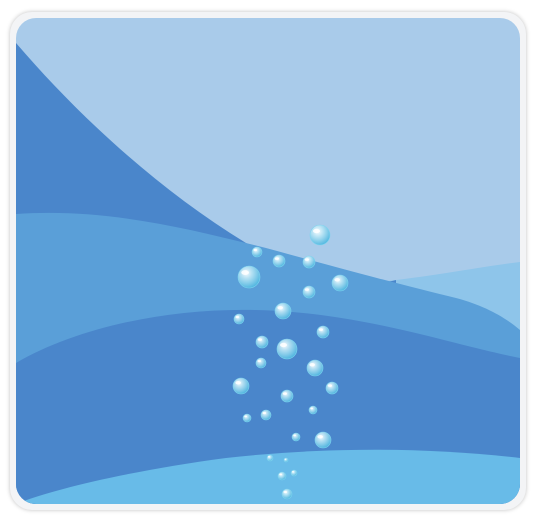  I want to click on bottom-wave, so click(268, 476).